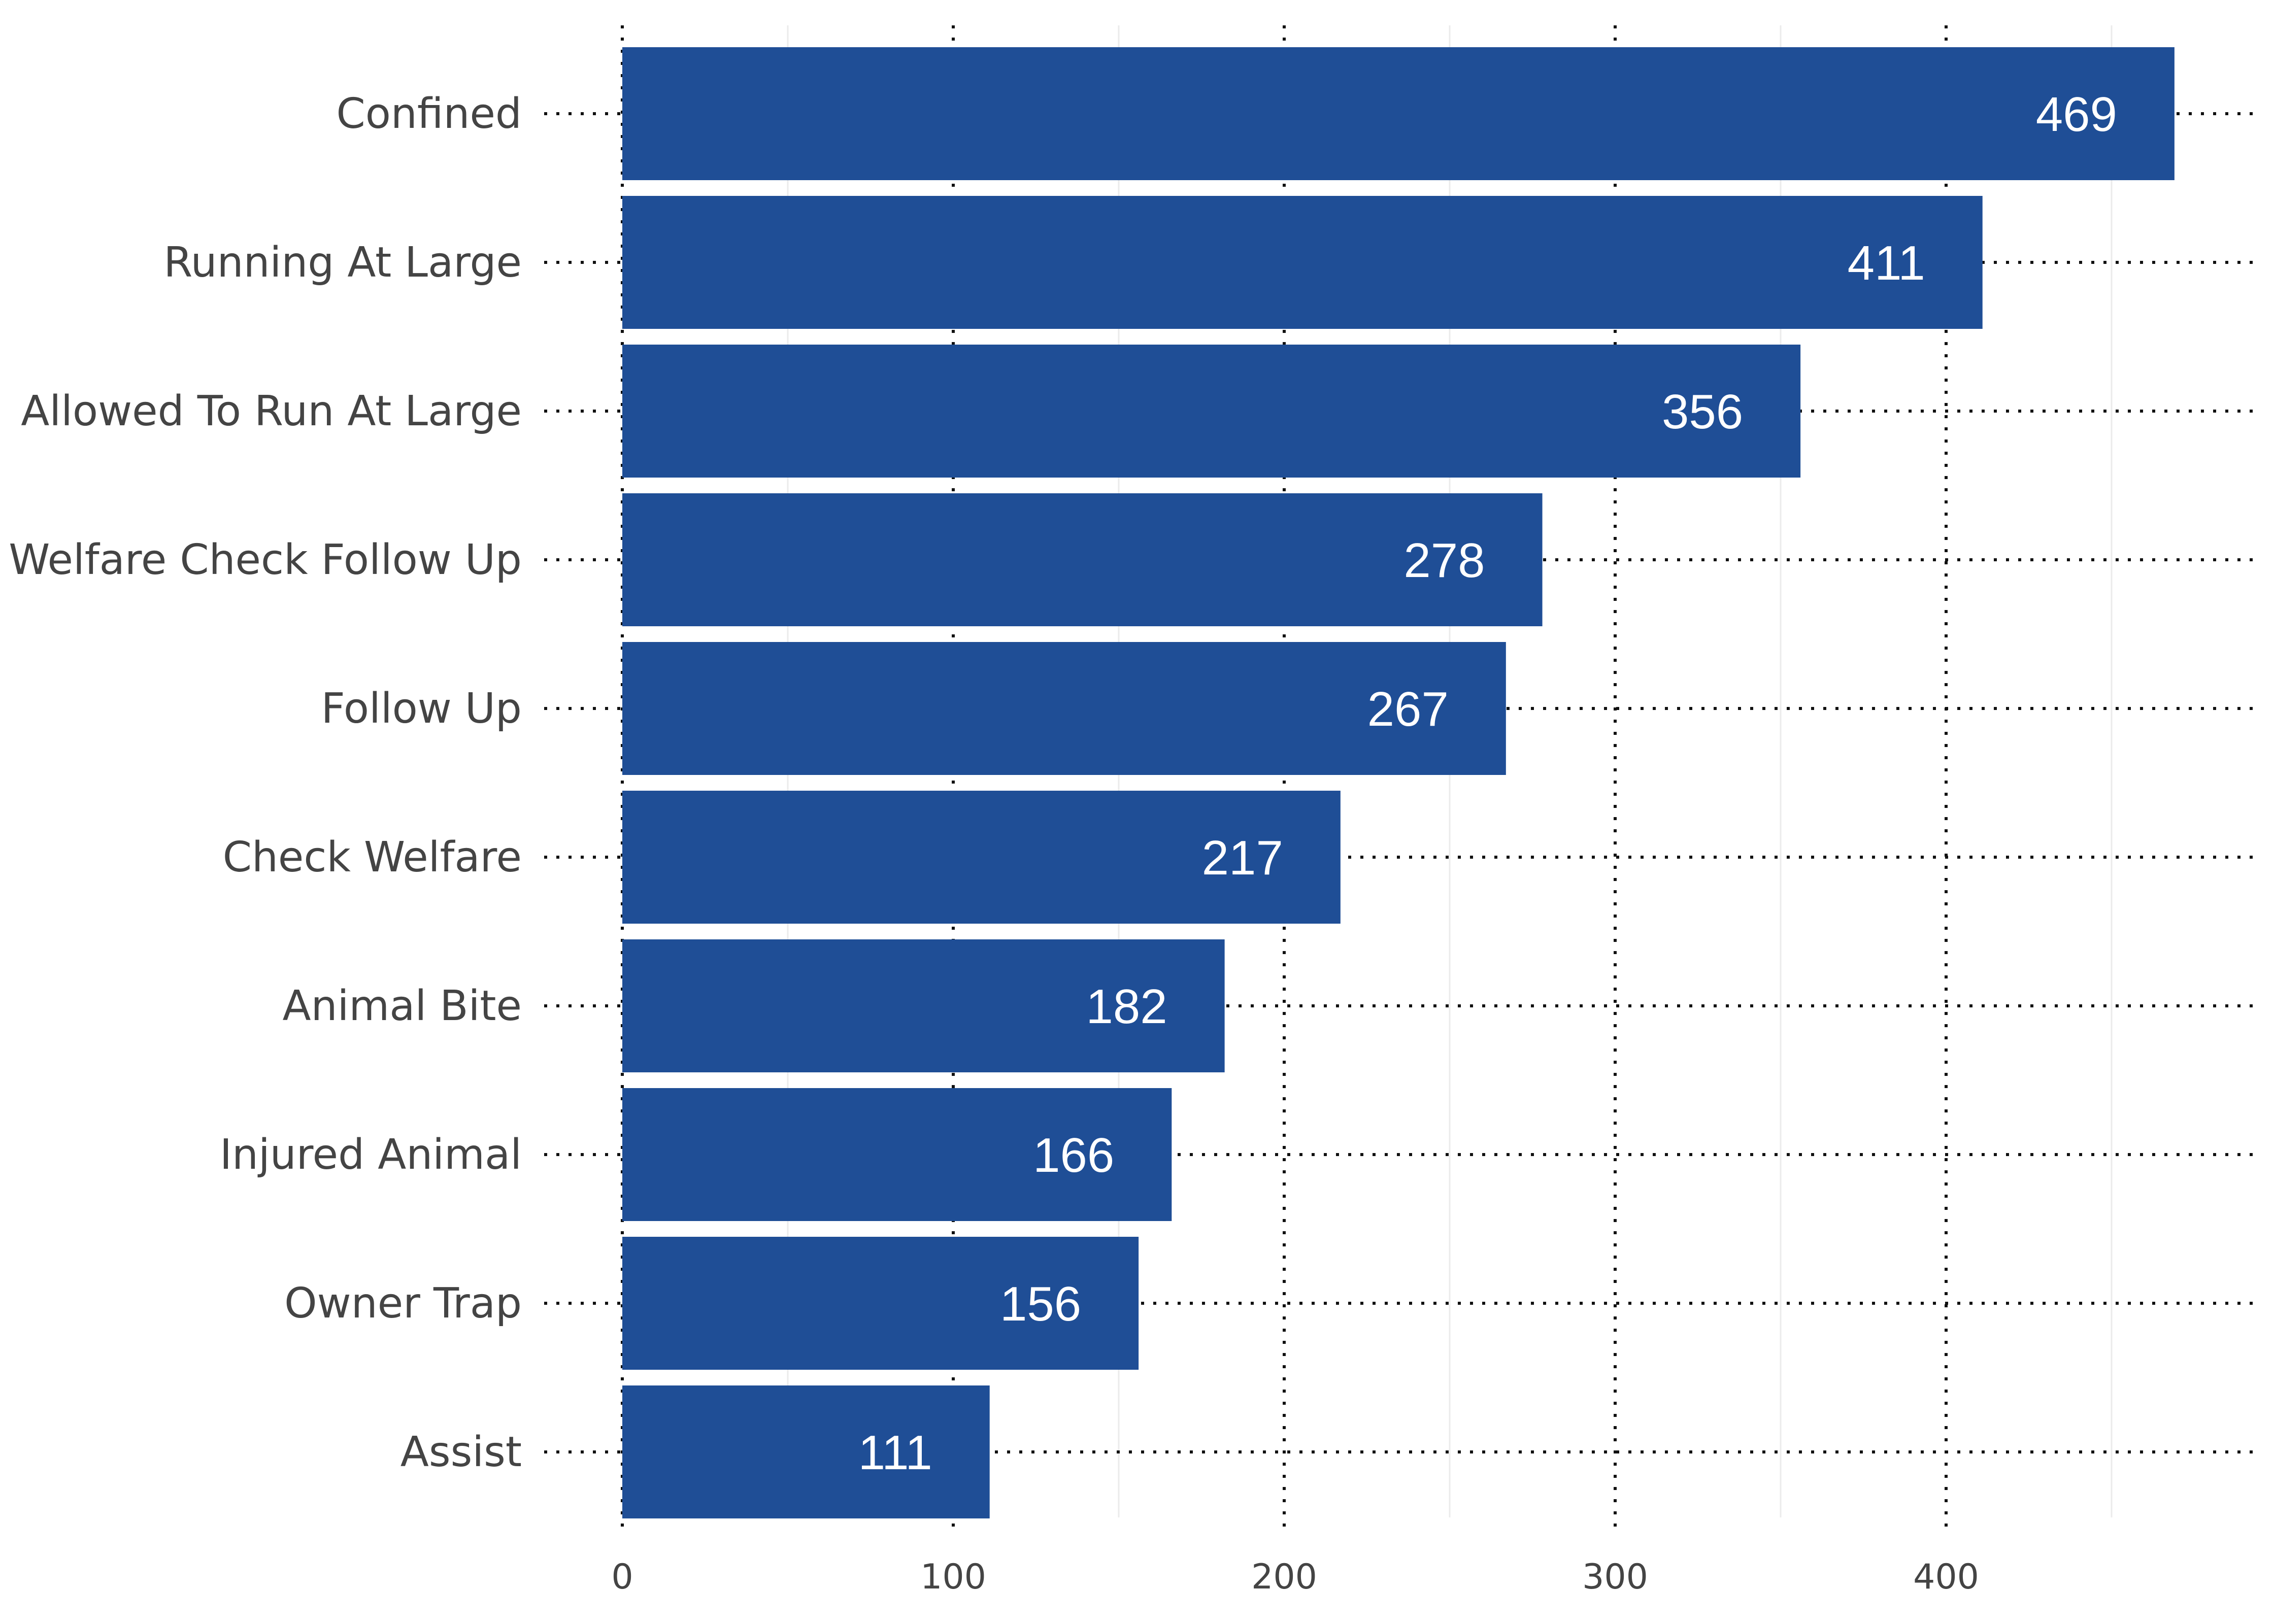  Describe the element at coordinates (1946, 1577) in the screenshot. I see `x-tick-label: 400` at that location.